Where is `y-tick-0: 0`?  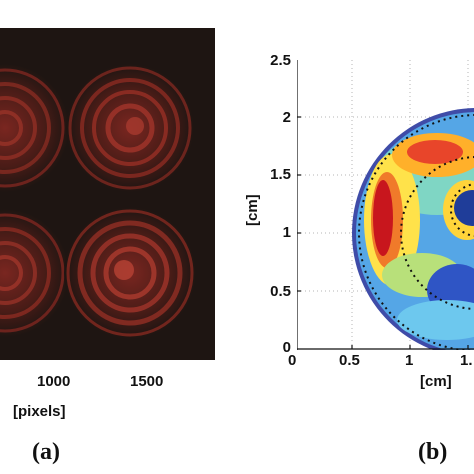 y-tick-0: 0 is located at coordinates (286, 347).